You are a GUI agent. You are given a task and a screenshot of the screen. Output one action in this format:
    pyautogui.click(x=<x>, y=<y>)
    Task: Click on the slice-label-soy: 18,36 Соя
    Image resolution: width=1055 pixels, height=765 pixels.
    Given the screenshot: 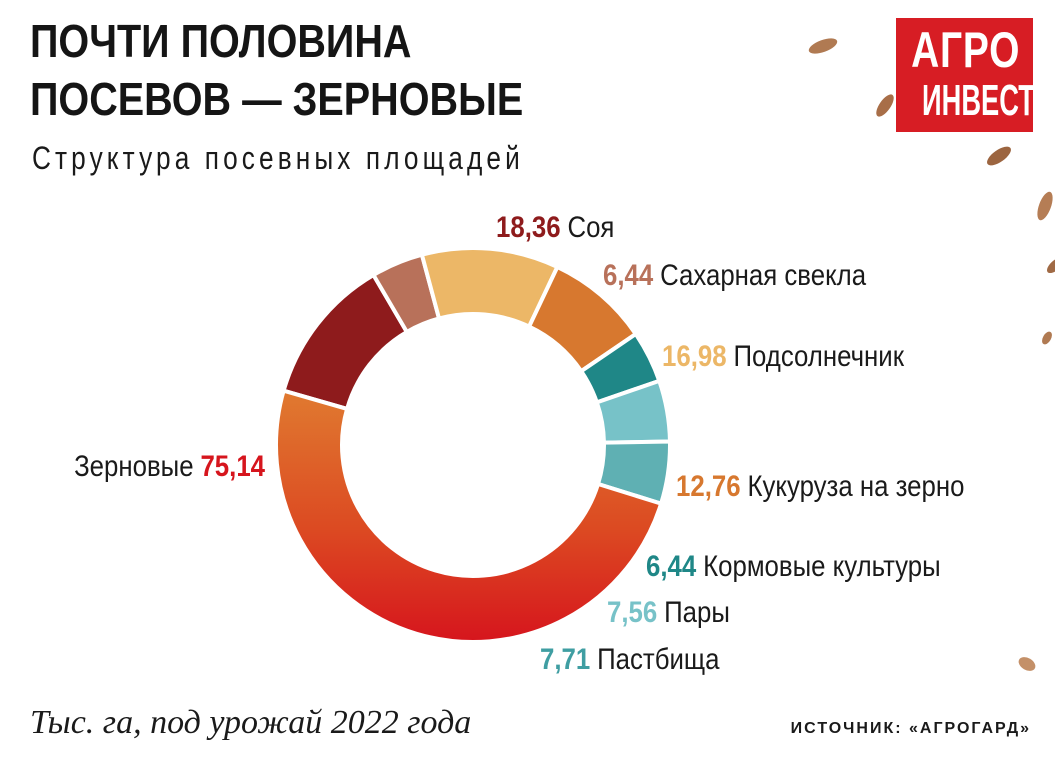 What is the action you would take?
    pyautogui.click(x=555, y=228)
    